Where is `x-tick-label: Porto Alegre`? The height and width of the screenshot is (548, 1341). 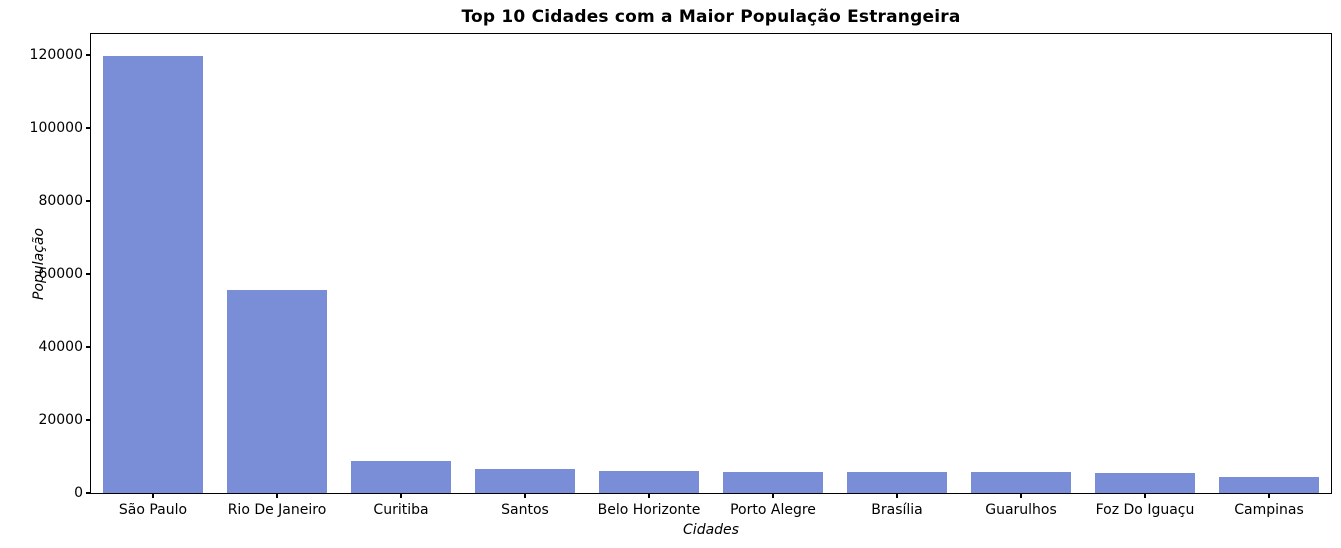
x-tick-label: Porto Alegre is located at coordinates (773, 510).